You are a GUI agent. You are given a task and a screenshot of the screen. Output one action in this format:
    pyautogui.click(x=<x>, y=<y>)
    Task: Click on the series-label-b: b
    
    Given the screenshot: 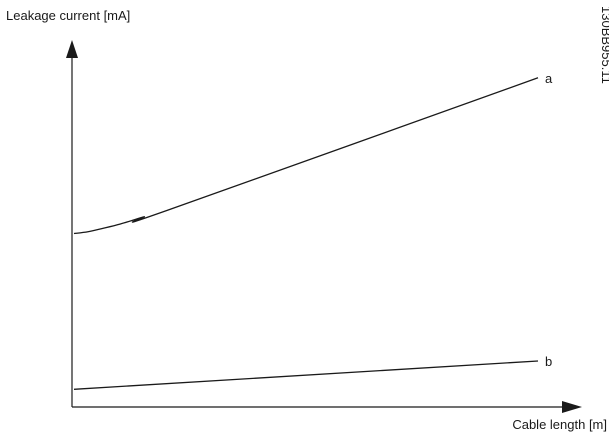 What is the action you would take?
    pyautogui.click(x=548, y=361)
    